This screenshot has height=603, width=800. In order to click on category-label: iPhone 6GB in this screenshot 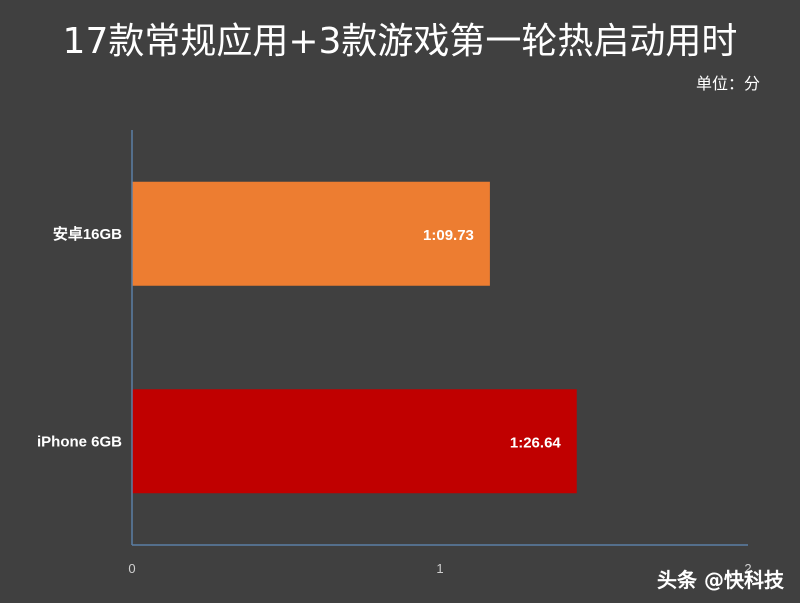, I will do `click(79, 441)`.